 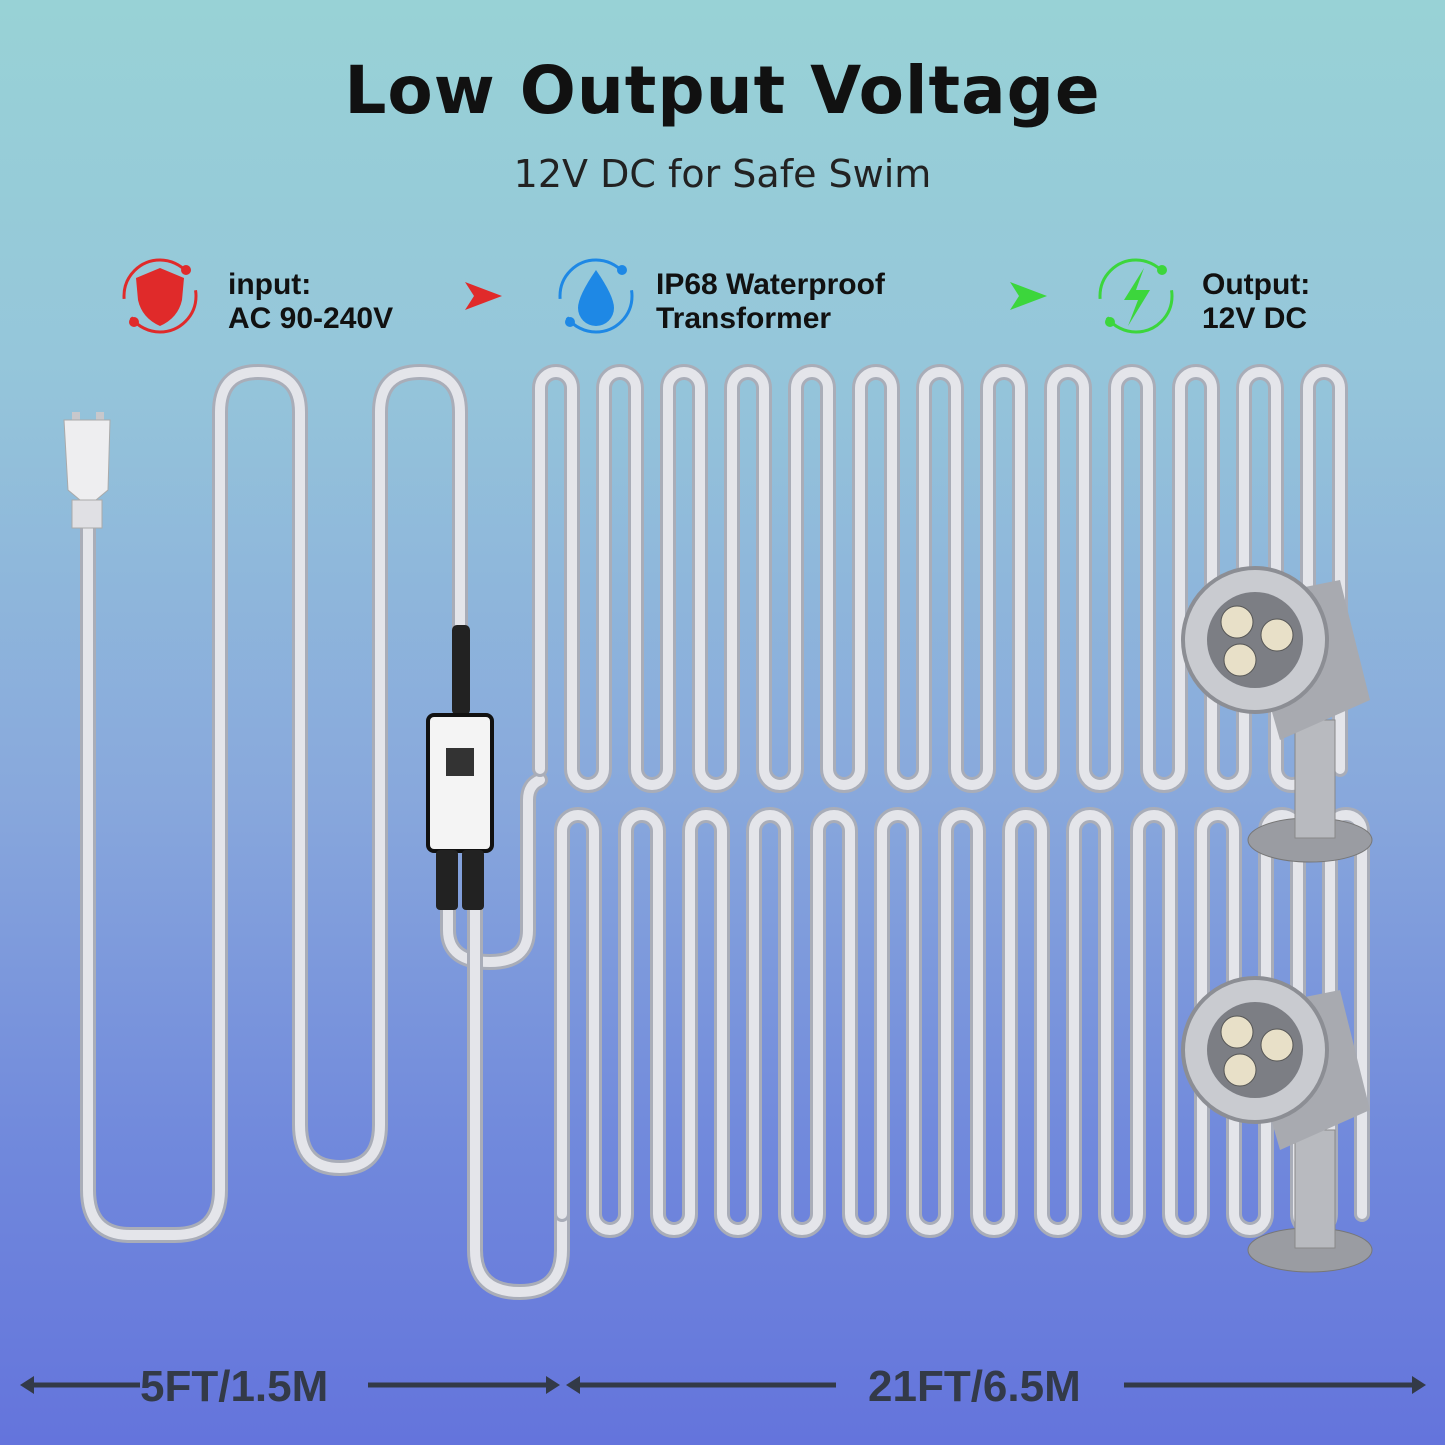 I want to click on output-cable-b, so click(x=518, y=1061).